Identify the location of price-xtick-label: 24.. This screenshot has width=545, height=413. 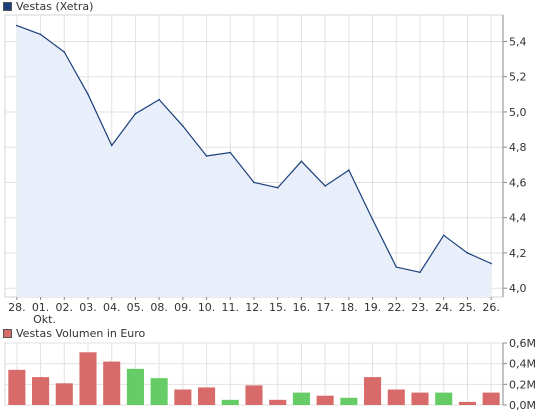
(444, 307).